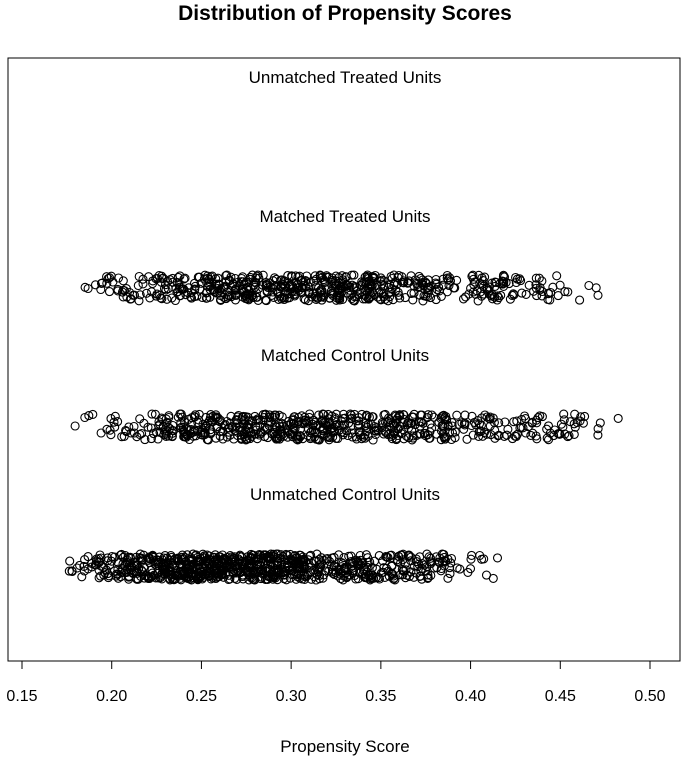 Image resolution: width=685 pixels, height=759 pixels. I want to click on group-label: Unmatched Treated Units, so click(345, 77).